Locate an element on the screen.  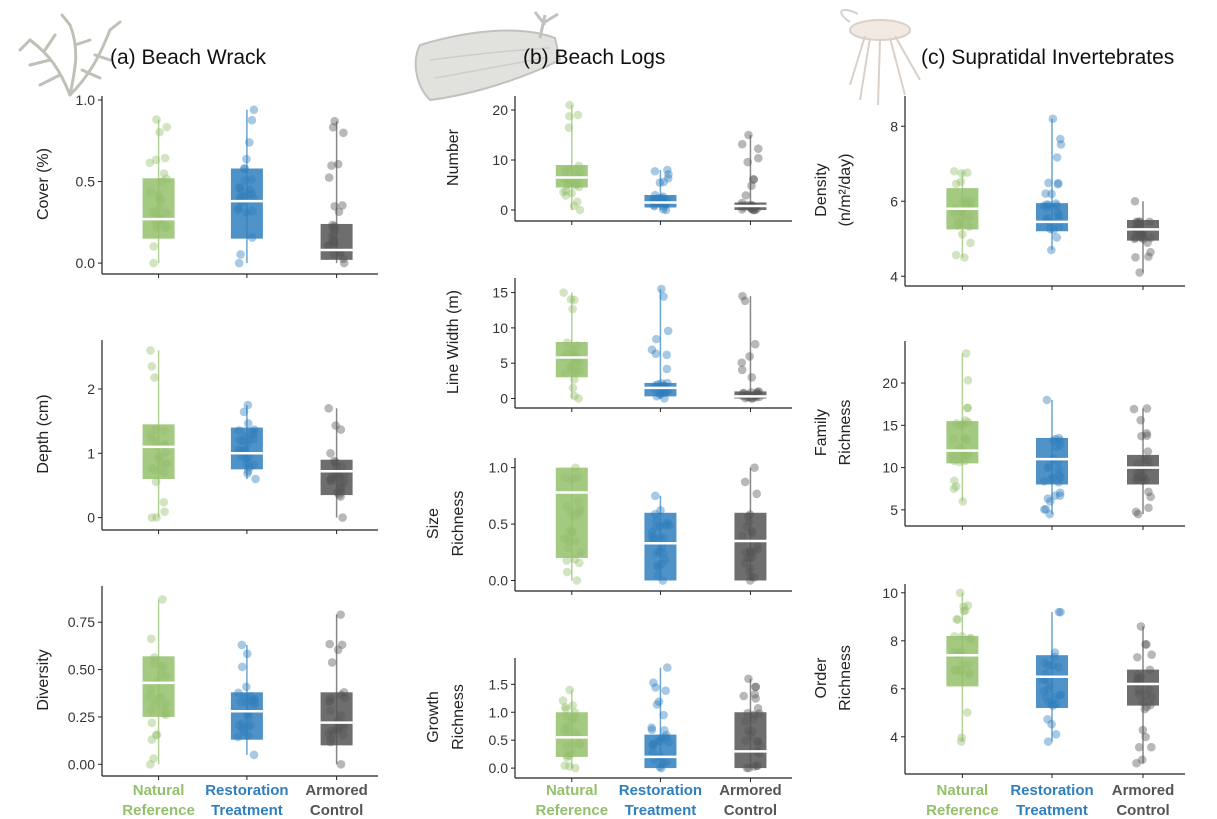
group-label-line1: Natural is located at coordinates (572, 790).